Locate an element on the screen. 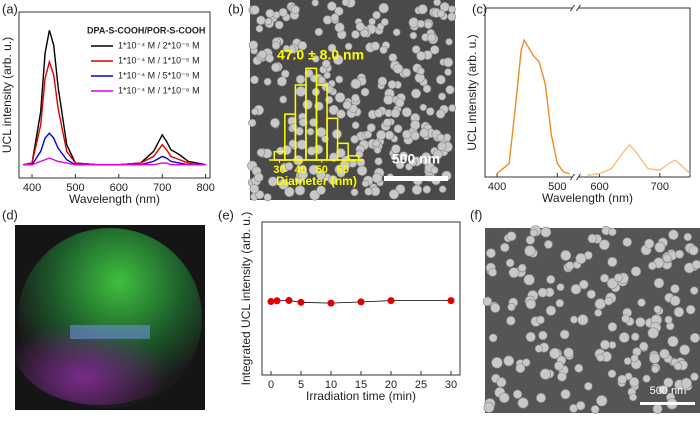 The image size is (700, 423). axis-break-mark is located at coordinates (575, 177).